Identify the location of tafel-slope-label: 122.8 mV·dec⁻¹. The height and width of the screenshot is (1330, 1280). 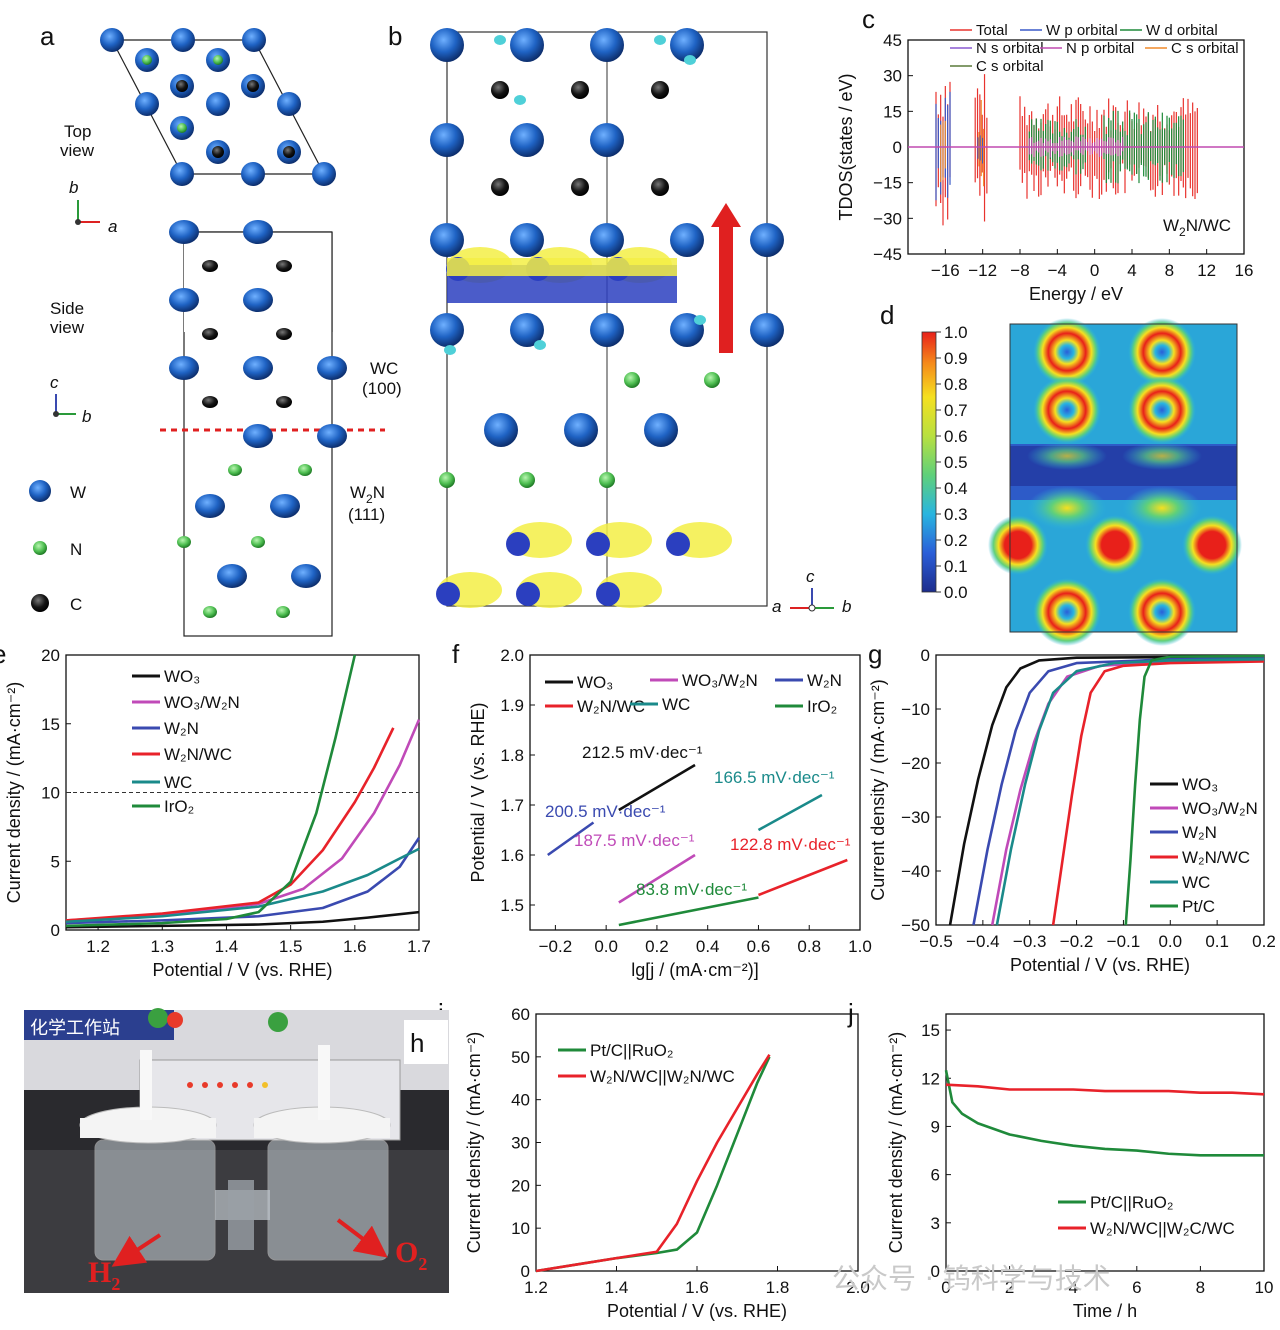
(790, 844).